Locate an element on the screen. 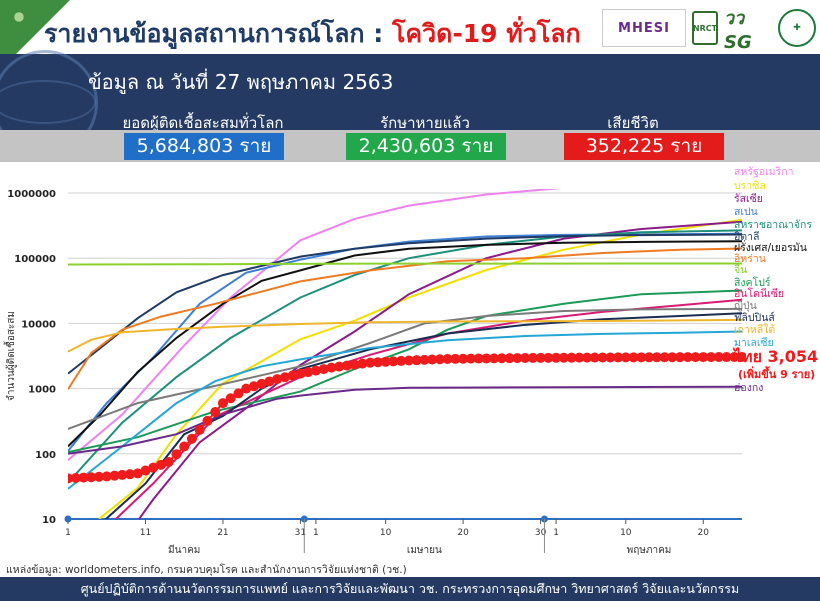 This screenshot has height=601, width=820. moph-logo-icon: ✚ is located at coordinates (797, 28).